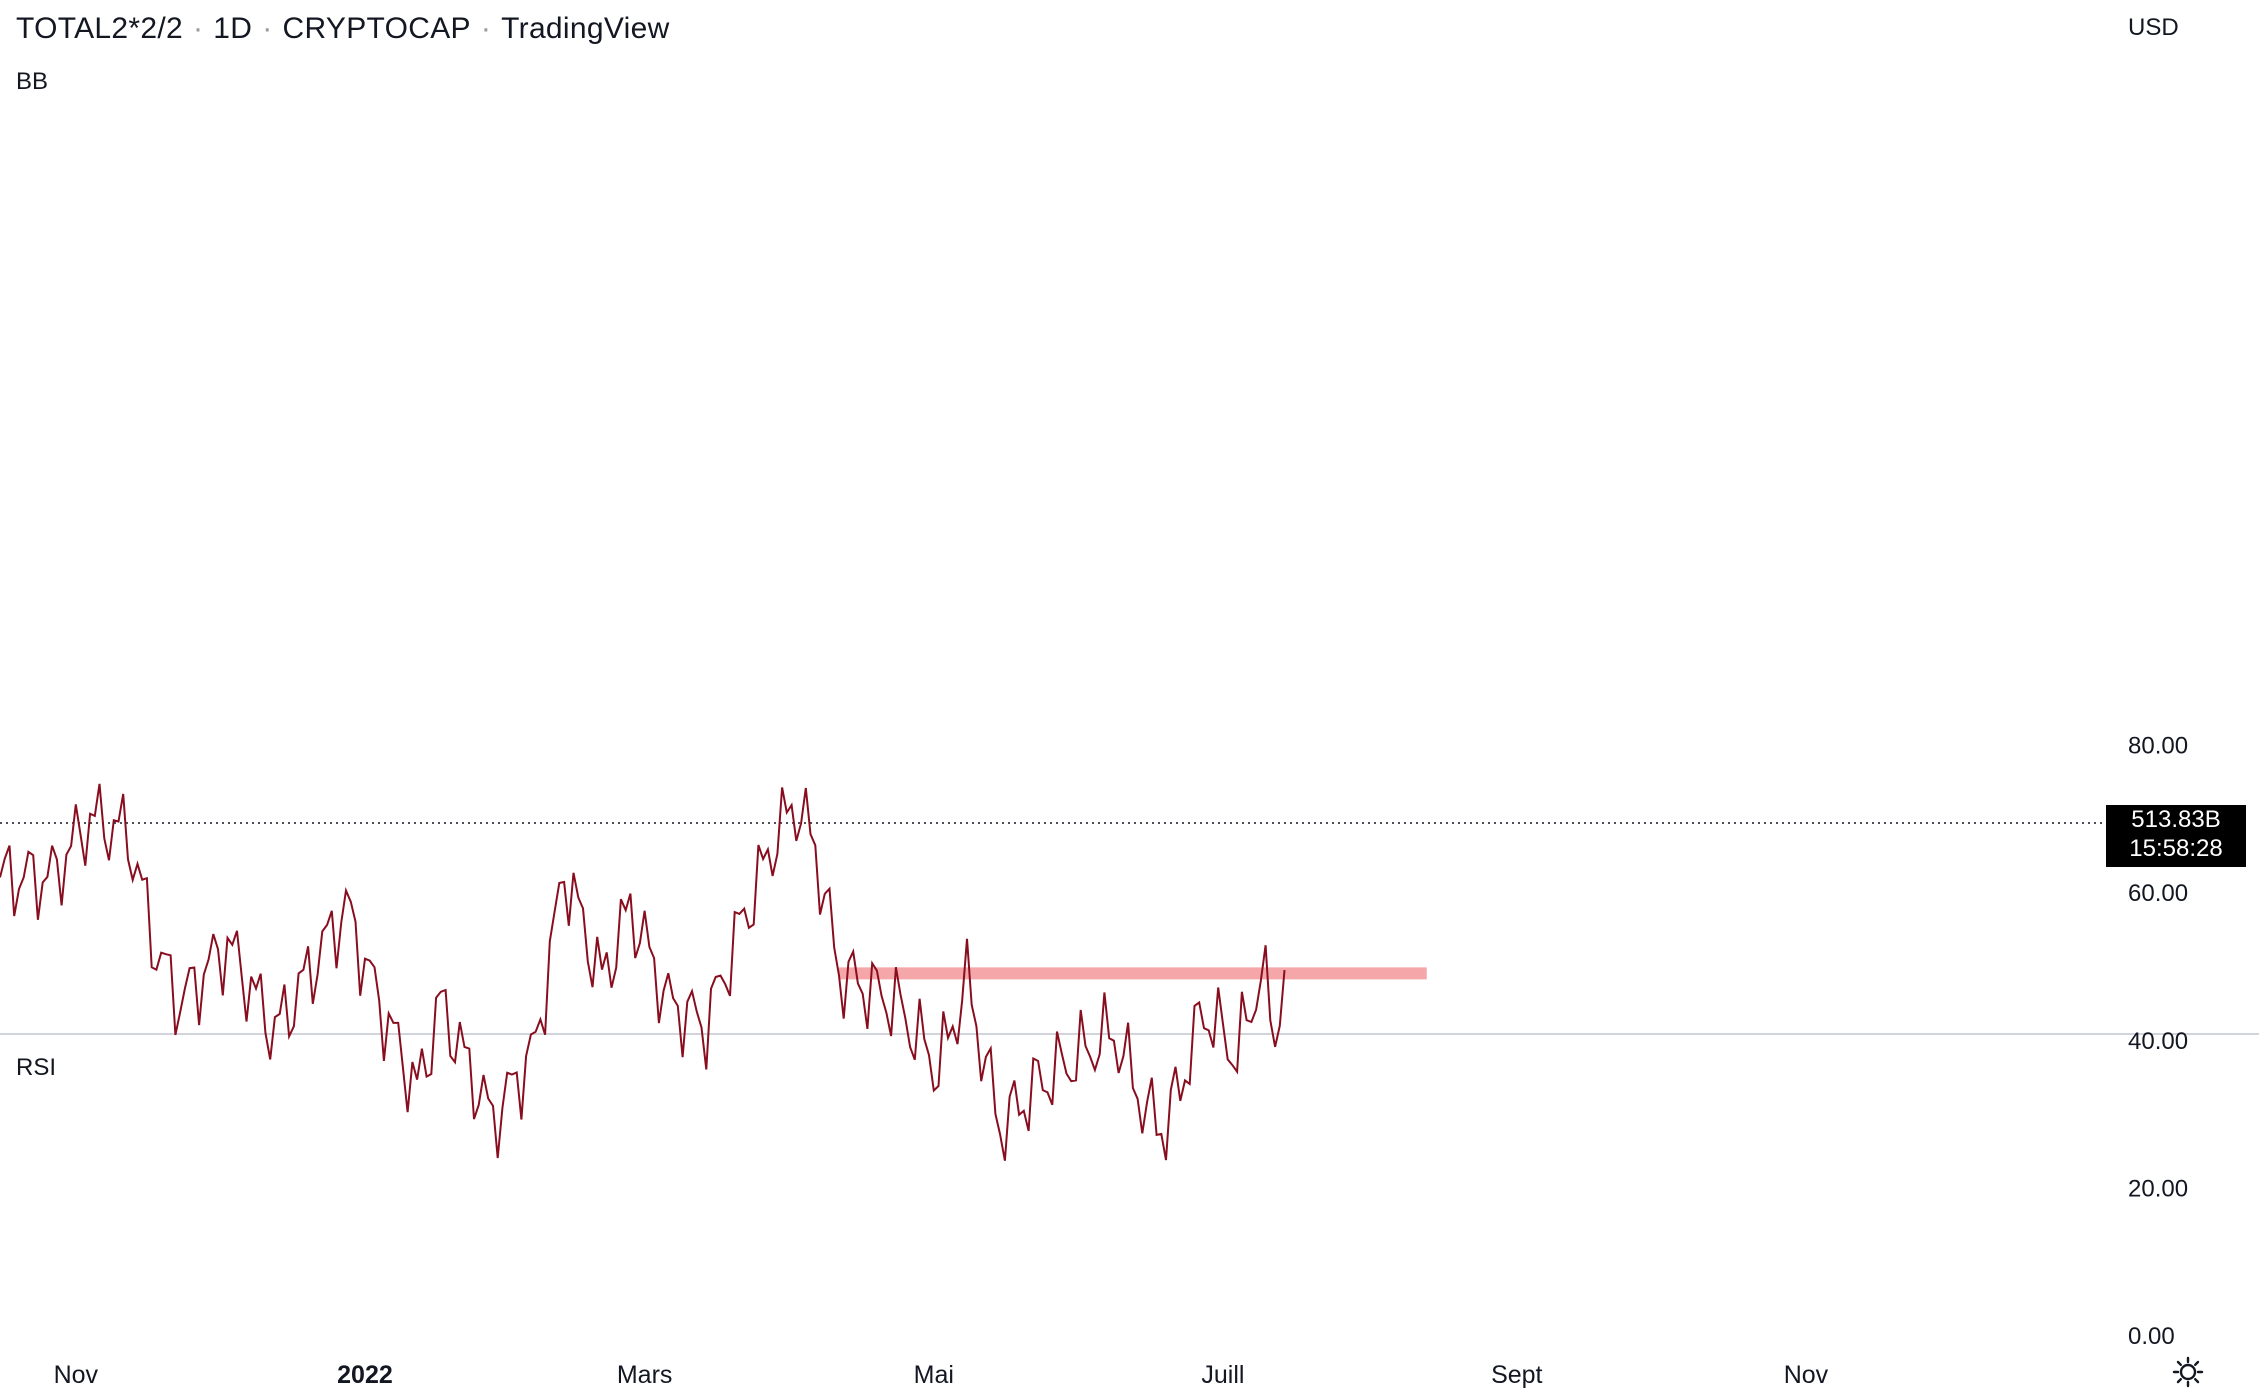 The height and width of the screenshot is (1398, 2259). Describe the element at coordinates (32, 81) in the screenshot. I see `bb-indicator-label: BB` at that location.